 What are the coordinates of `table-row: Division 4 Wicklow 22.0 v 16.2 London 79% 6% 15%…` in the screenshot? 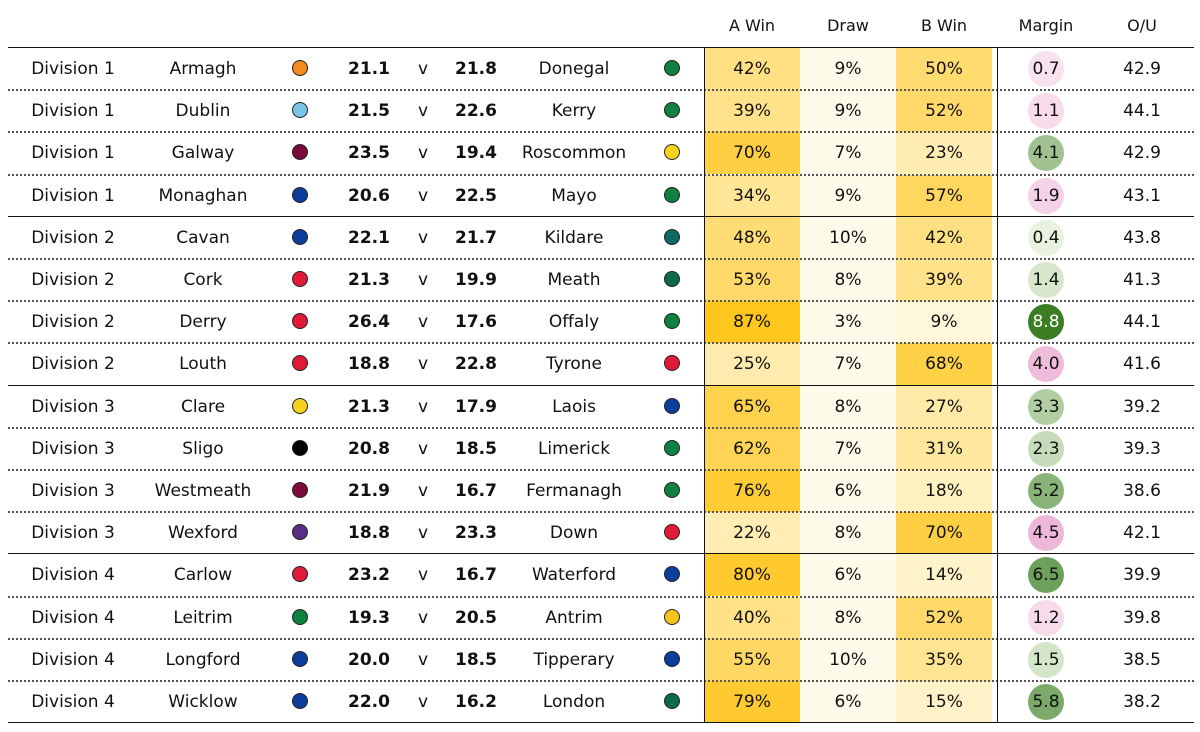 It's located at (601, 702).